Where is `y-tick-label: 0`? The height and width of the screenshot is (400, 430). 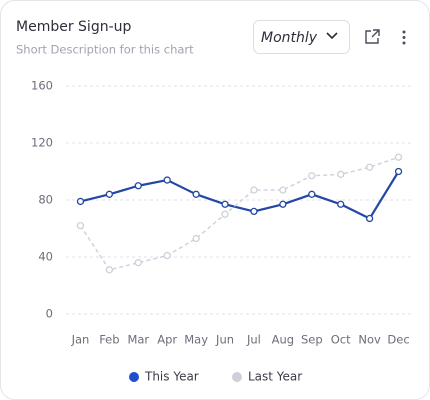 y-tick-label: 0 is located at coordinates (49, 314).